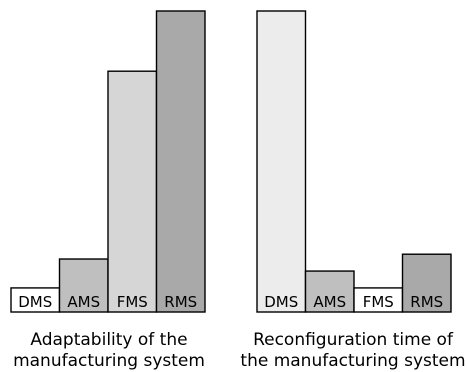 This screenshot has height=372, width=468. Describe the element at coordinates (83, 302) in the screenshot. I see `adaptability-label-ams: AMS` at that location.